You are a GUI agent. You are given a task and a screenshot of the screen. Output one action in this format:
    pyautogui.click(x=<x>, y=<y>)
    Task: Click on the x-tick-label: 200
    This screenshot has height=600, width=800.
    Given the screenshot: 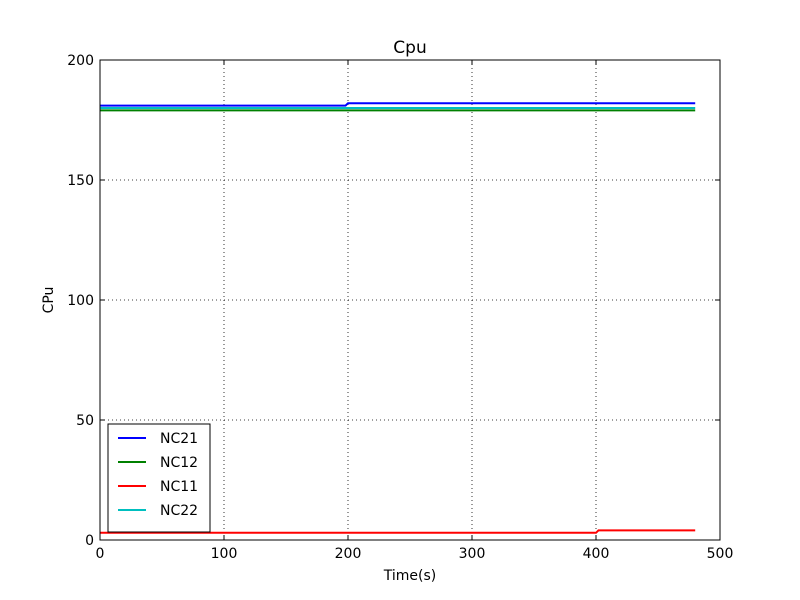 What is the action you would take?
    pyautogui.click(x=348, y=554)
    